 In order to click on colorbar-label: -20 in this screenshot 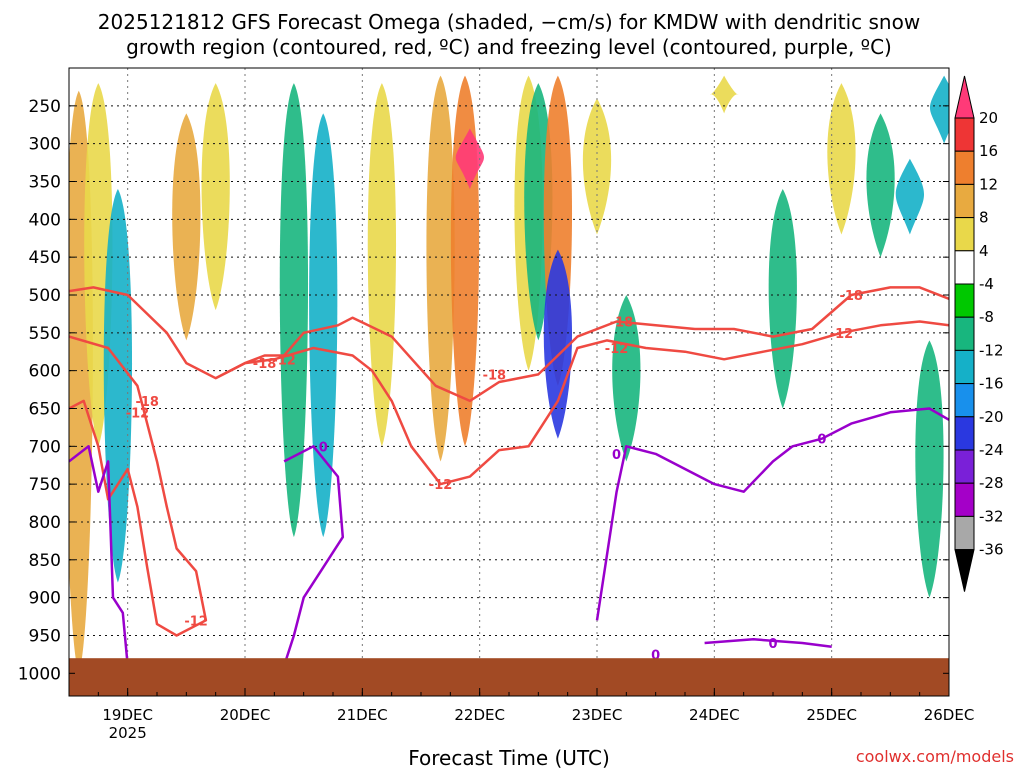, I will do `click(991, 417)`.